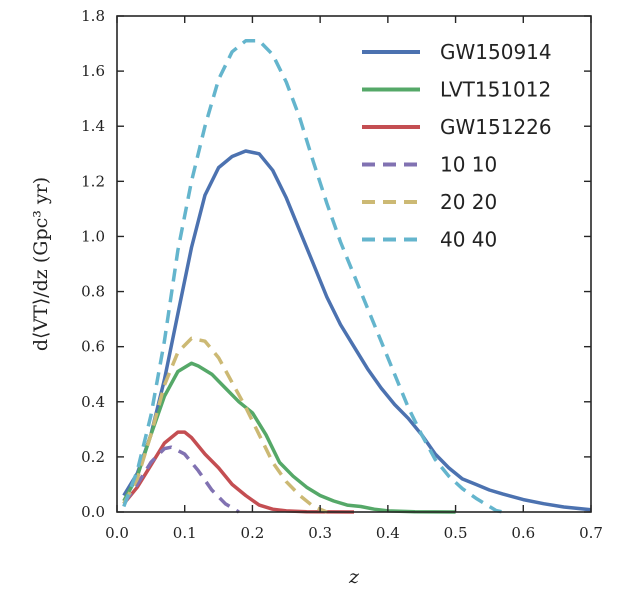  Describe the element at coordinates (93, 71) in the screenshot. I see `y-tick-label: 1.6` at that location.